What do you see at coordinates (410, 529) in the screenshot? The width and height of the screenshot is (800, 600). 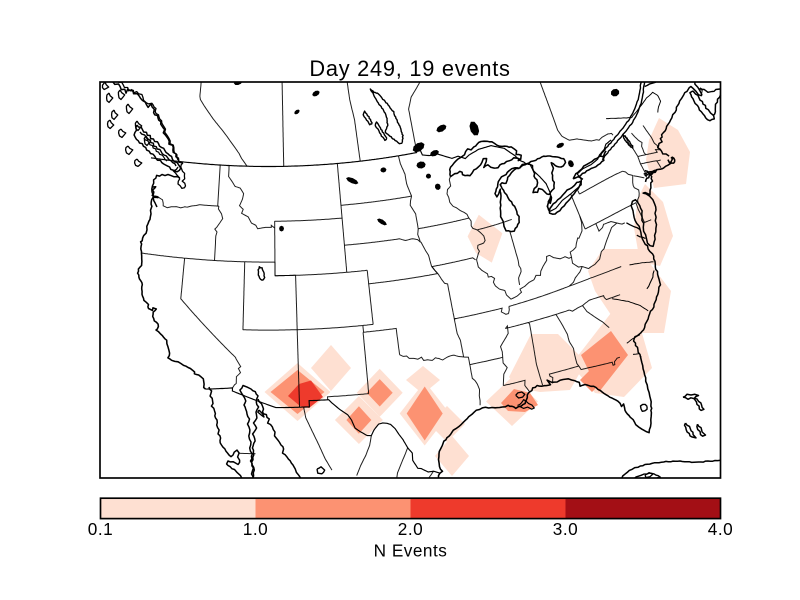 I see `svg-text: 2.0` at bounding box center [410, 529].